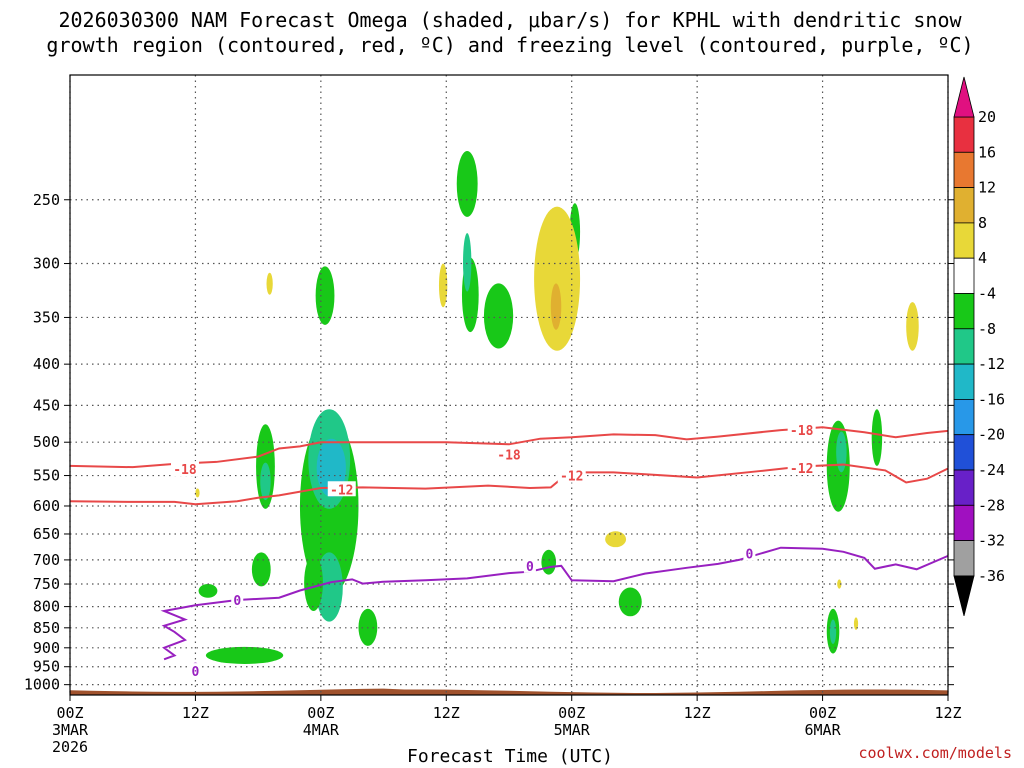 This screenshot has height=768, width=1024. What do you see at coordinates (46, 560) in the screenshot?
I see `y-tick-label: 700` at bounding box center [46, 560].